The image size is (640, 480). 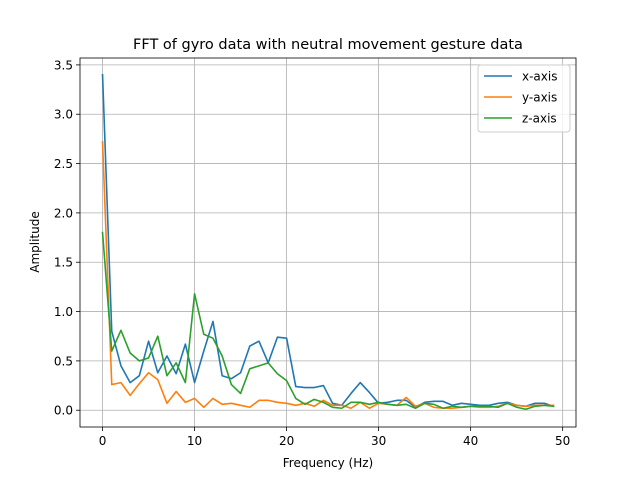 What do you see at coordinates (286, 441) in the screenshot?
I see `x-tick-label: 20` at bounding box center [286, 441].